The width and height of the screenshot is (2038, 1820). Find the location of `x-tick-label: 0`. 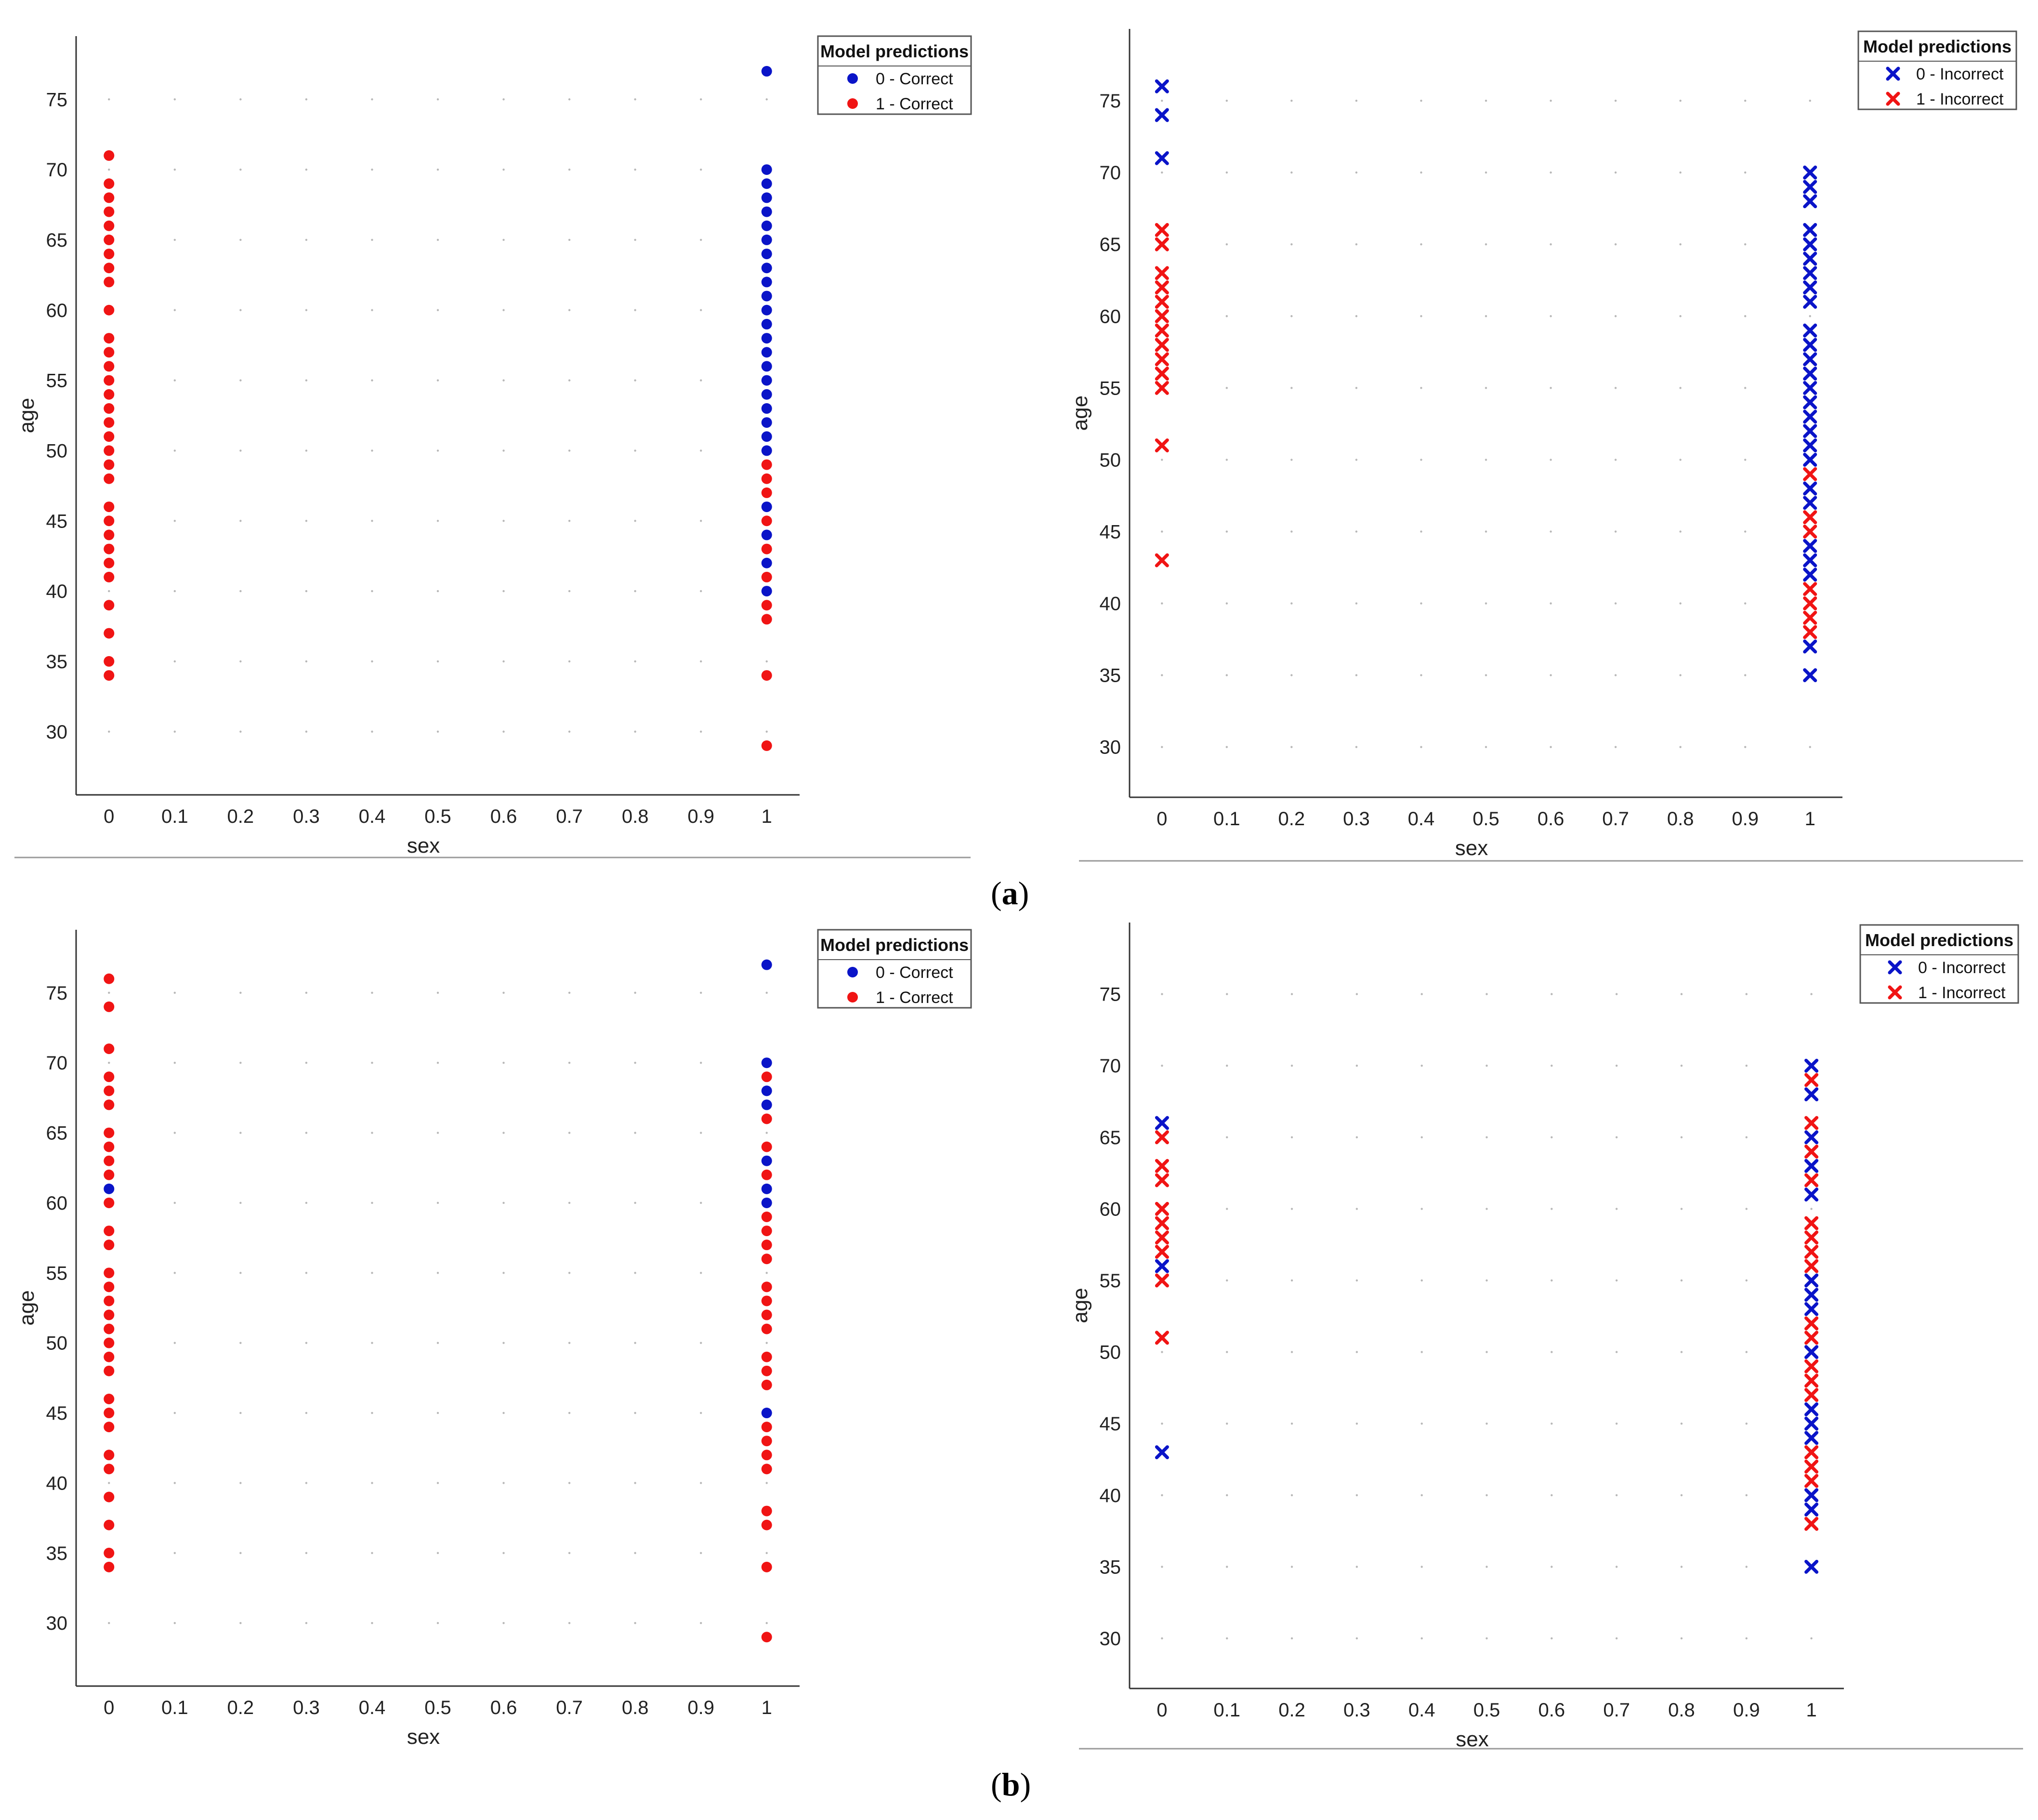

x-tick-label: 0 is located at coordinates (1162, 819).